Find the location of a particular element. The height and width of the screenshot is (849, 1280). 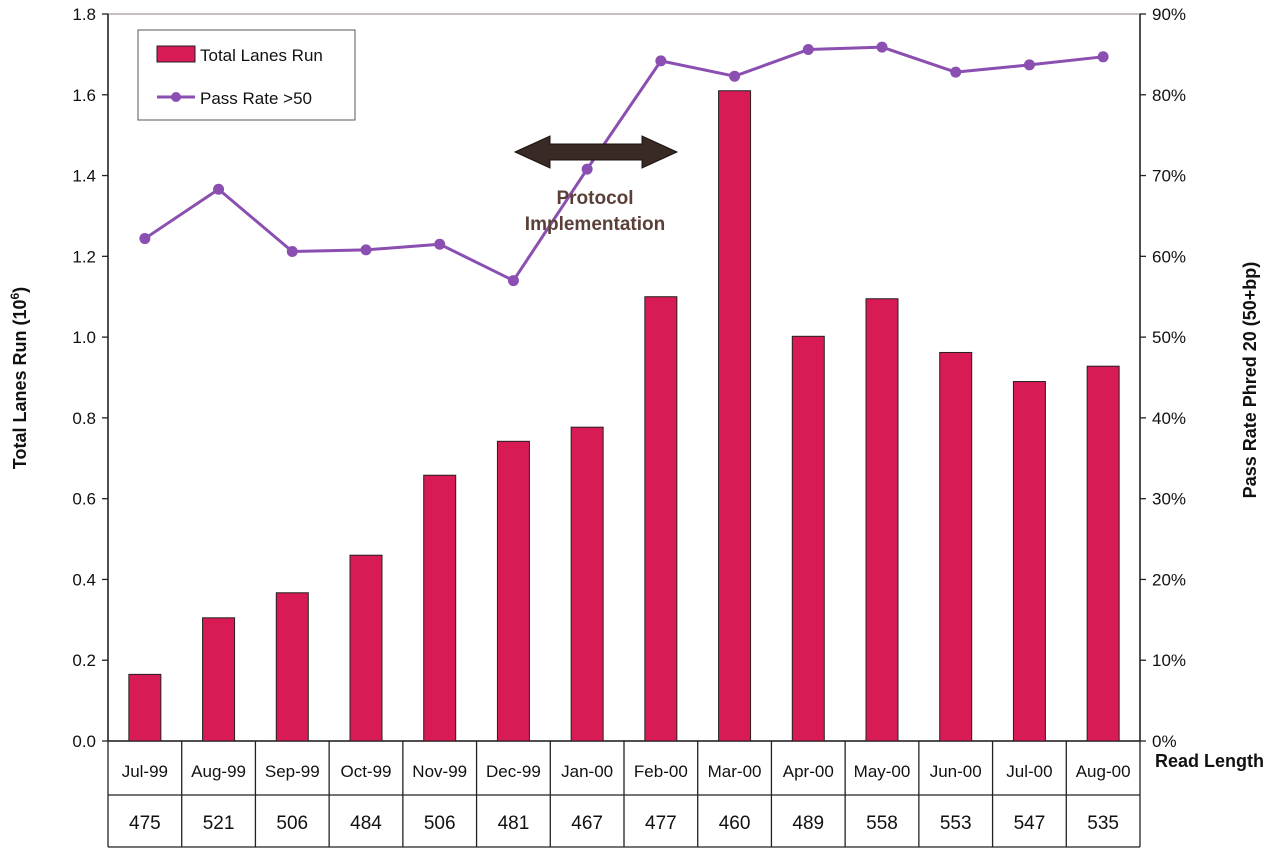

x-category-label: Jun-00 is located at coordinates (956, 771).